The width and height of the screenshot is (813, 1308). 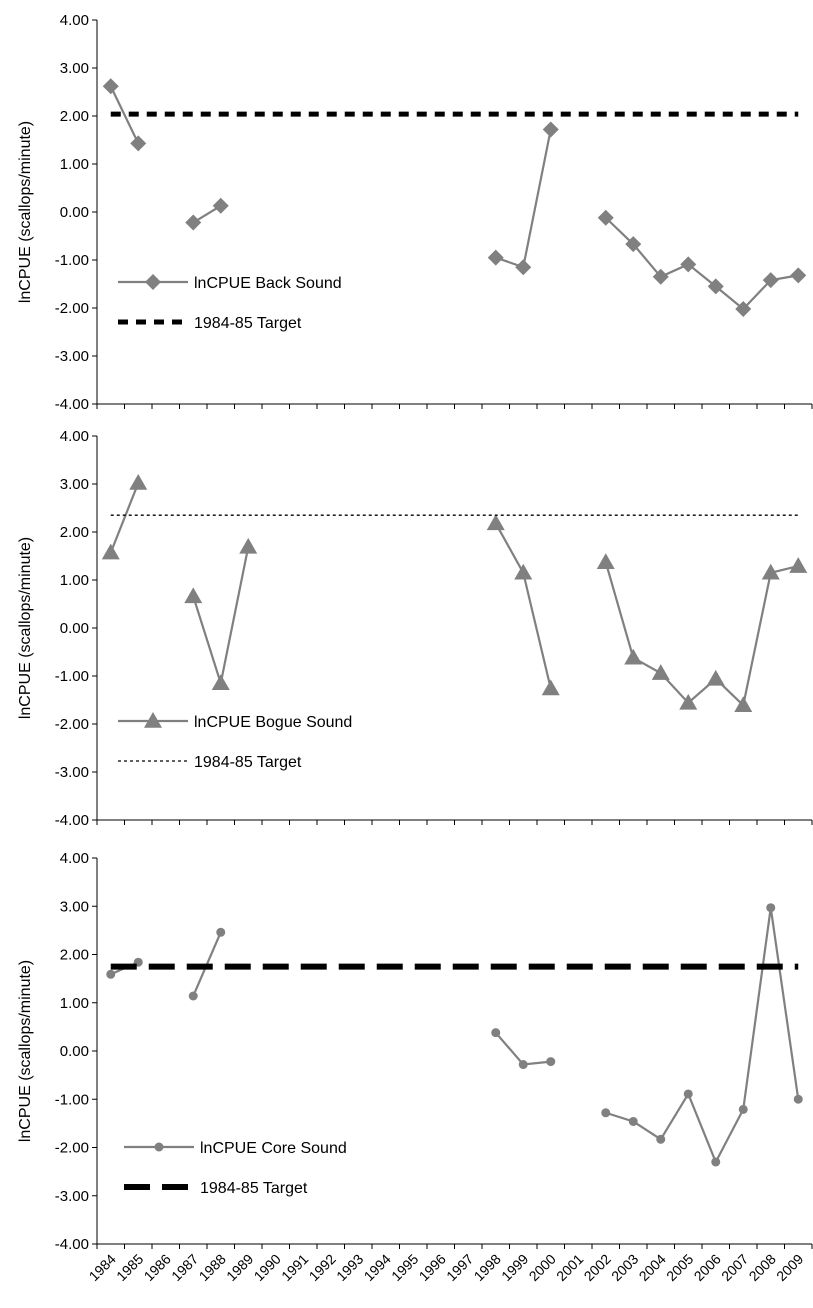 I want to click on x-tick-label: 2005, so click(x=679, y=1267).